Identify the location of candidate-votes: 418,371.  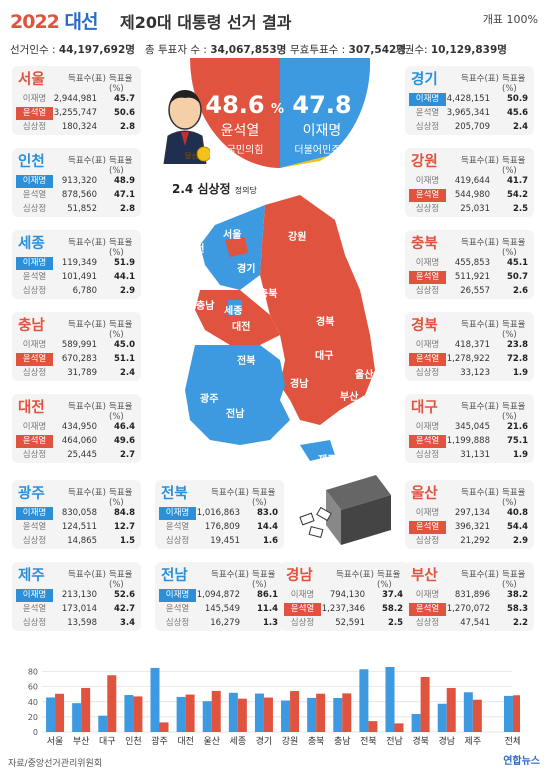
(472, 345).